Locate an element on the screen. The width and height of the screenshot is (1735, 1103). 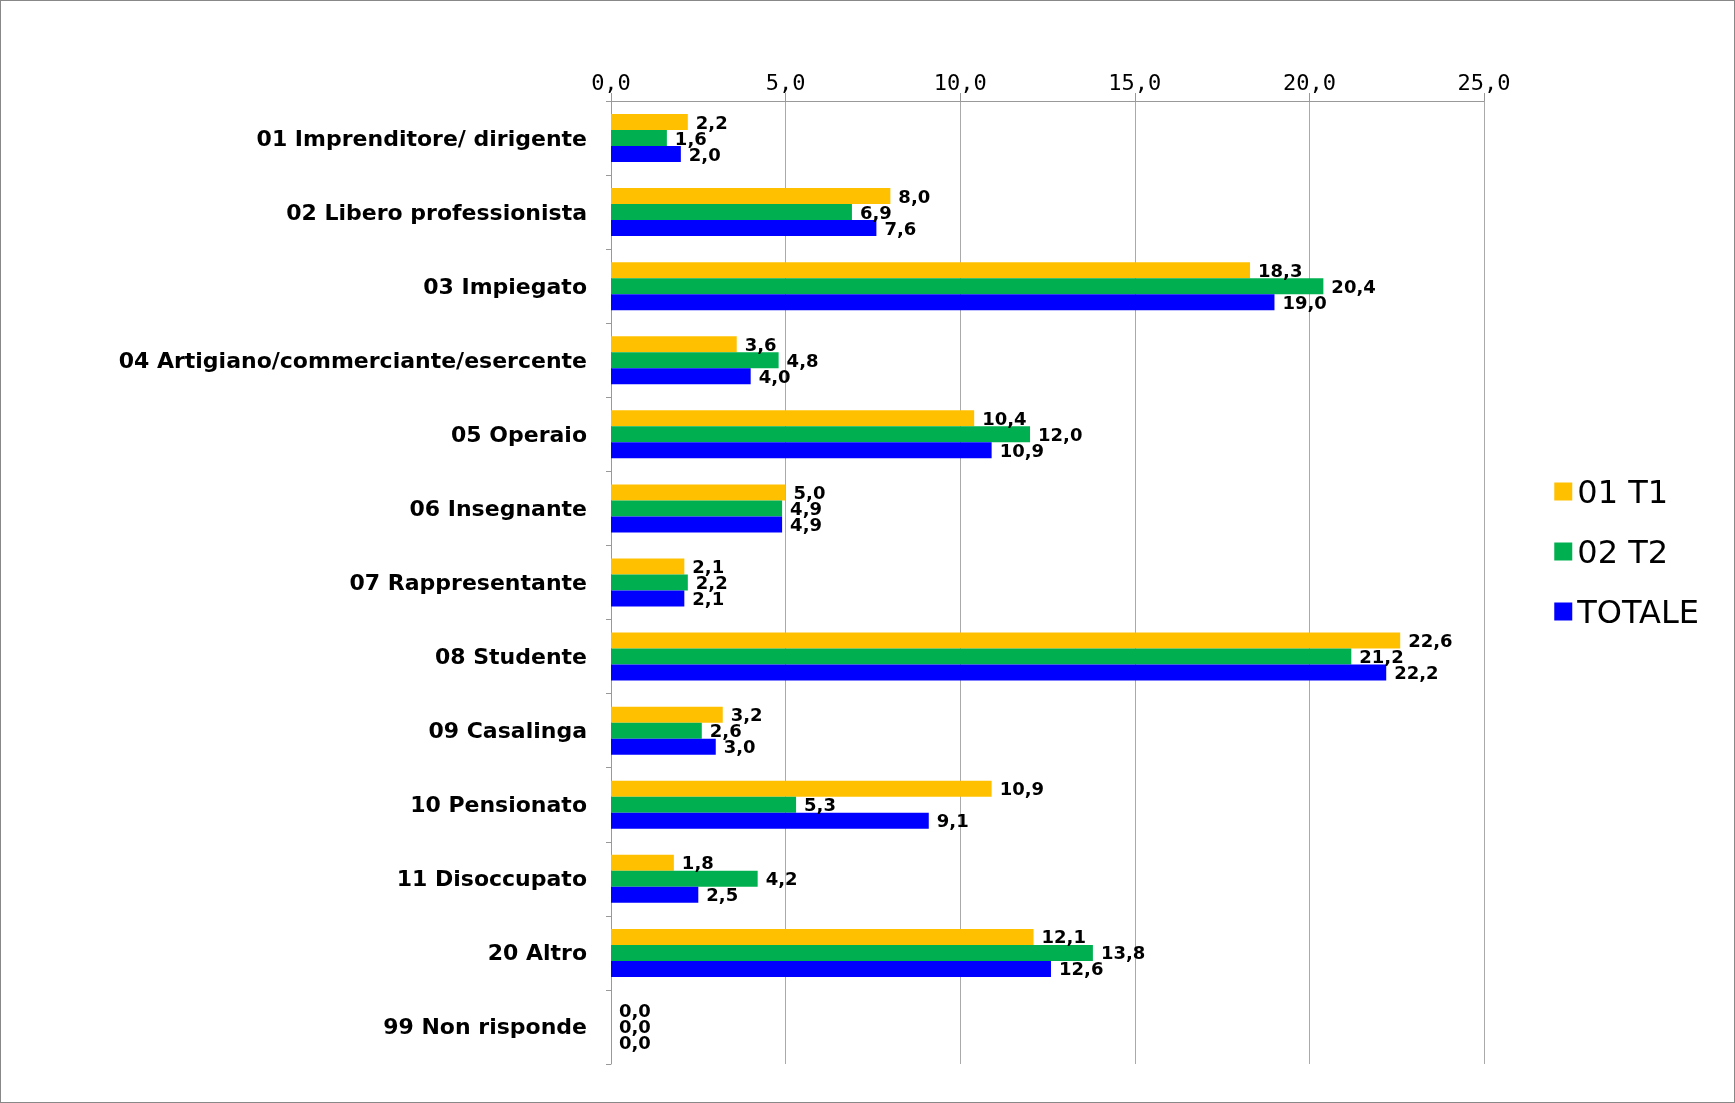
data-label: 3,6 is located at coordinates (760, 344).